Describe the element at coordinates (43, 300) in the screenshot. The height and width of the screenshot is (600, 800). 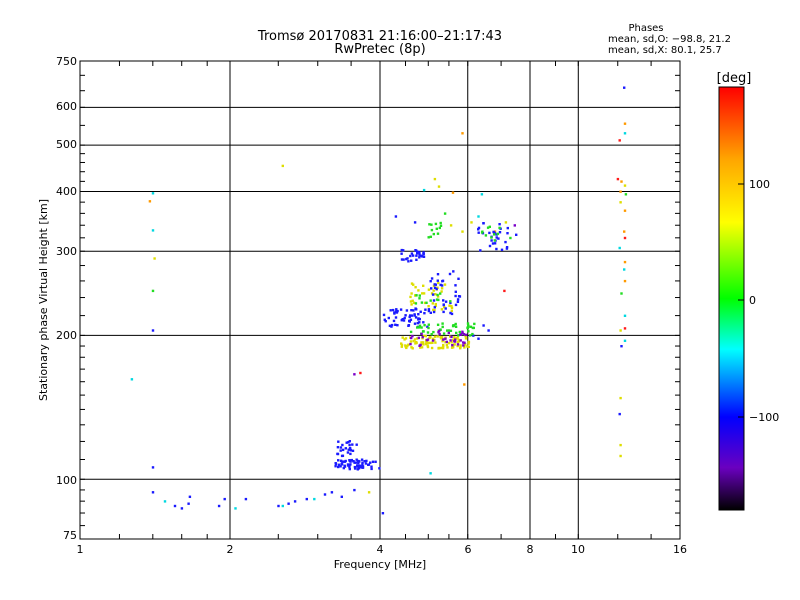
I see `y-axis-label: Stationary phase Virtual Height [km]` at that location.